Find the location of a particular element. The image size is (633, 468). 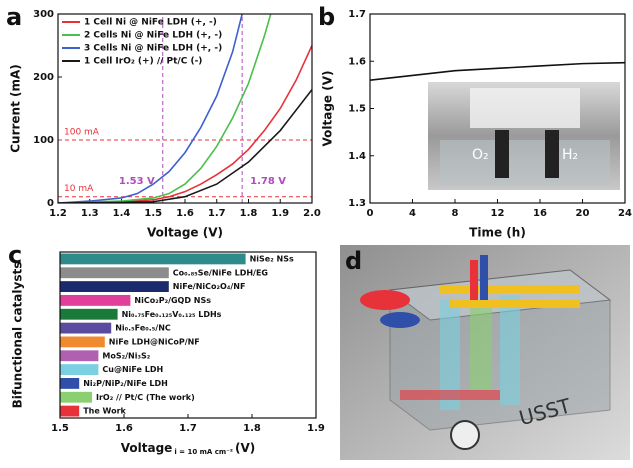

inset-label: O₂ is located at coordinates (480, 155).